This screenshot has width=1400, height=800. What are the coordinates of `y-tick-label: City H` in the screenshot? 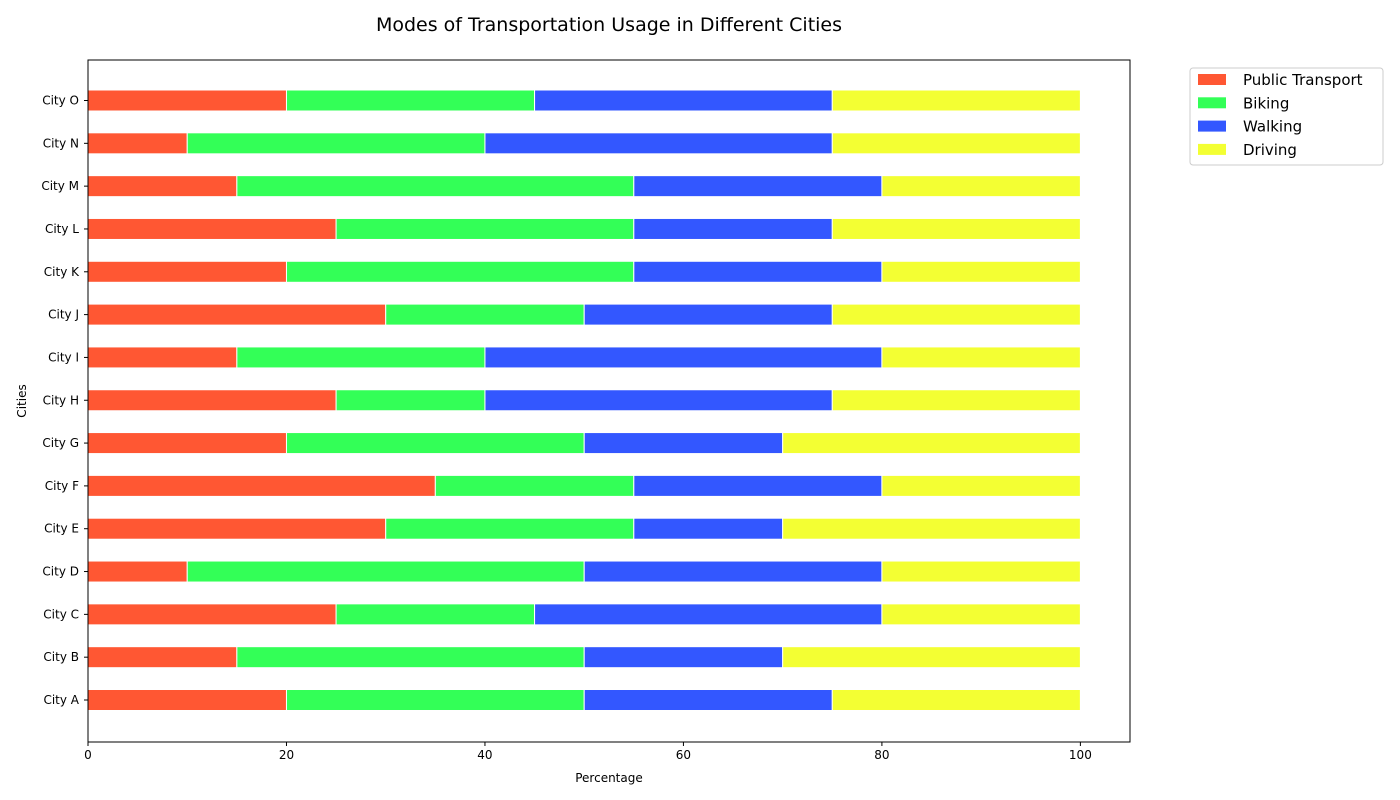 It's located at (61, 400).